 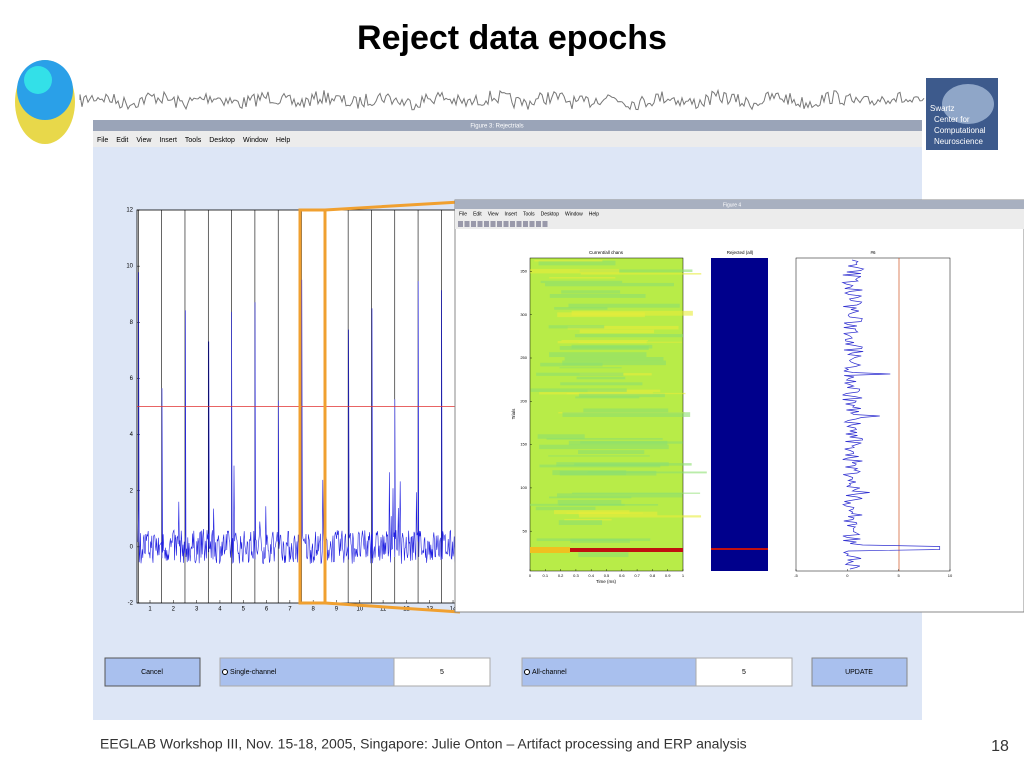 What do you see at coordinates (739, 549) in the screenshot?
I see `rejected-band` at bounding box center [739, 549].